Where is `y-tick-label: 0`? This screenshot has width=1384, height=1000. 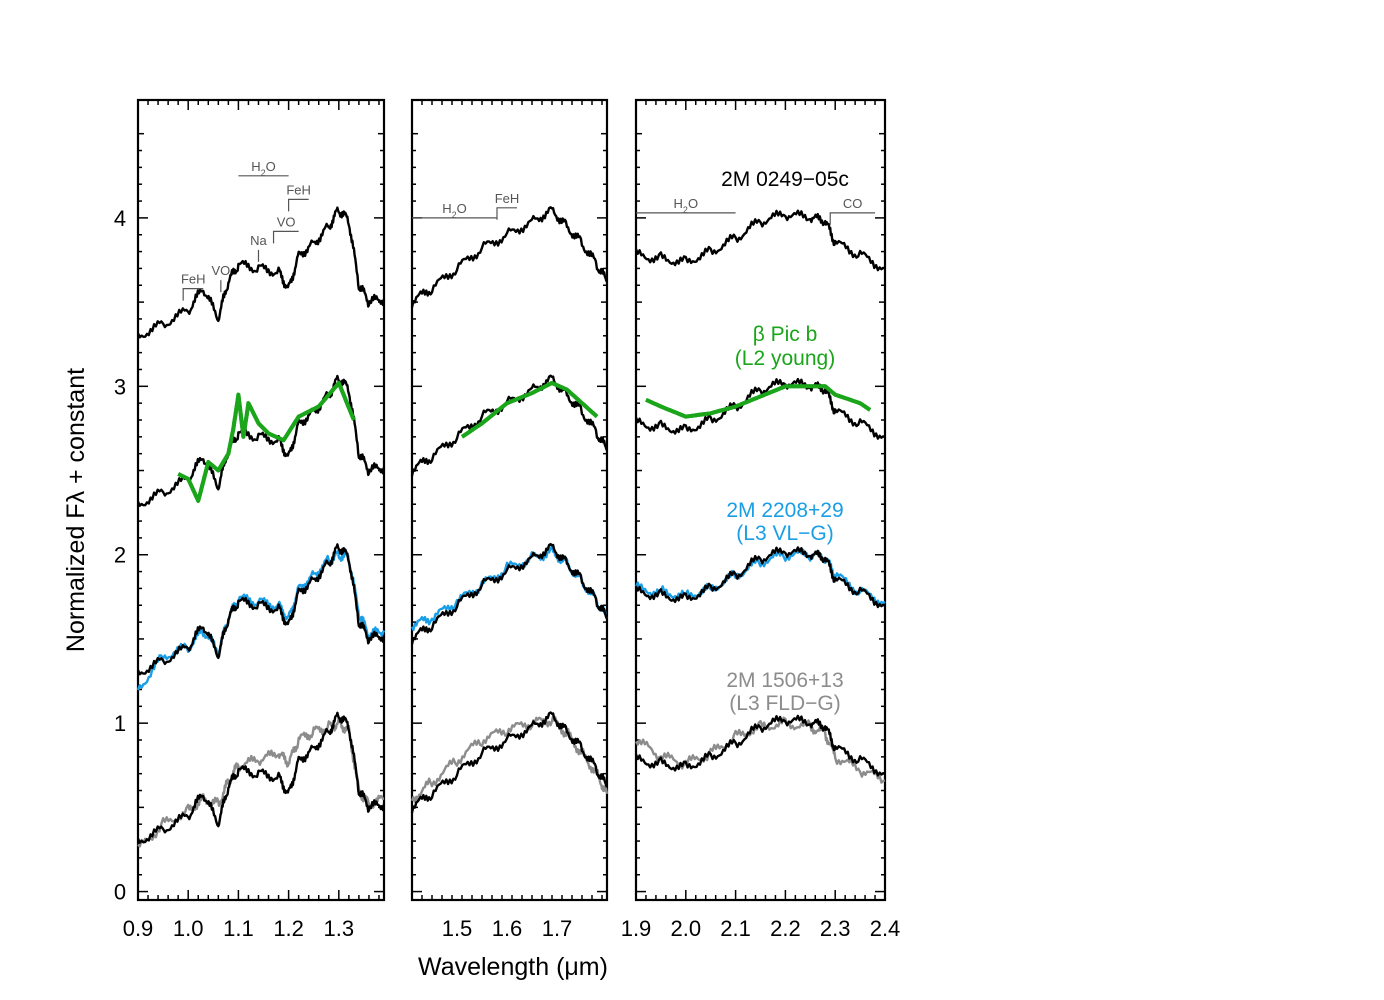 y-tick-label: 0 is located at coordinates (120, 892).